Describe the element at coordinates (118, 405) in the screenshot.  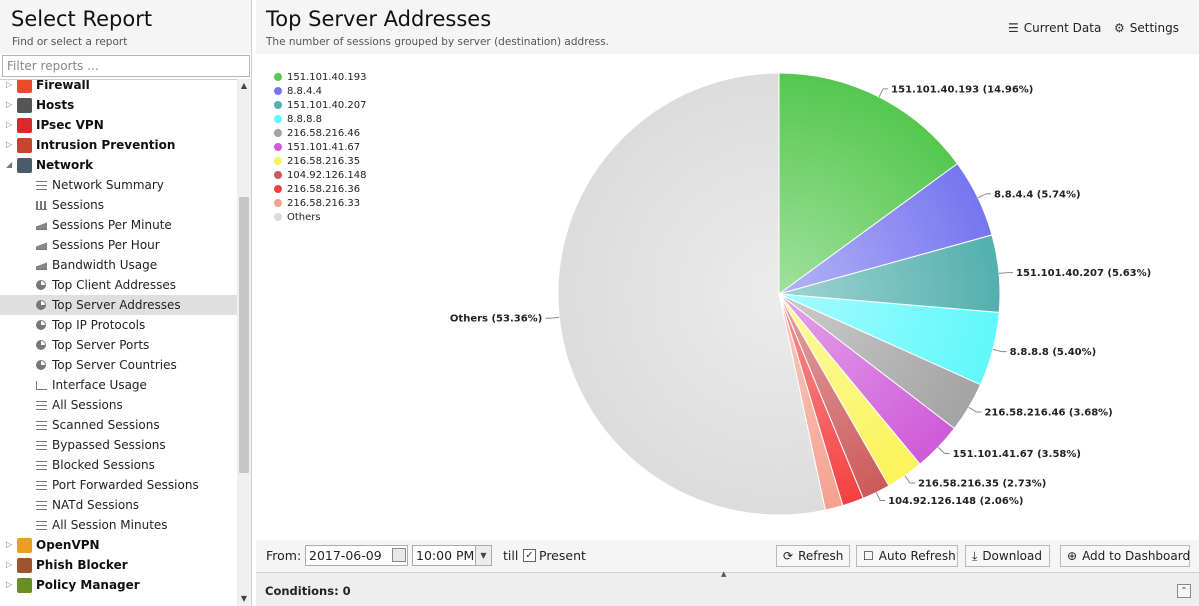
I see `report-item: All Sessions` at that location.